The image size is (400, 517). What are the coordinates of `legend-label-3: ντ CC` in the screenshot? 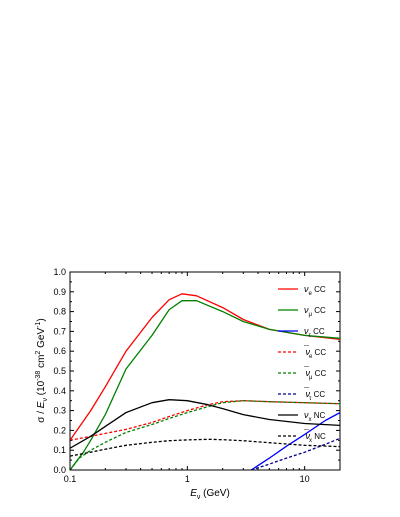 It's located at (314, 332).